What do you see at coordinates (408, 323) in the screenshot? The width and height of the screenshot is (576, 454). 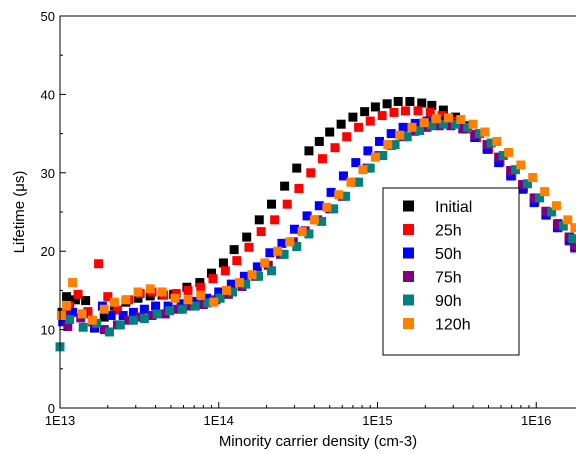 I see `legend-marker-120h` at bounding box center [408, 323].